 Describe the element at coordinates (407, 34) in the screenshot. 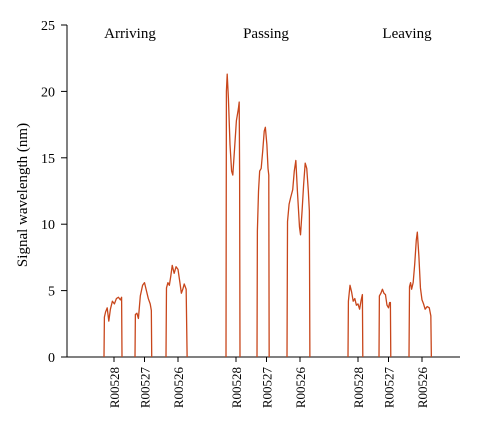

I see `group-label: Leaving` at that location.